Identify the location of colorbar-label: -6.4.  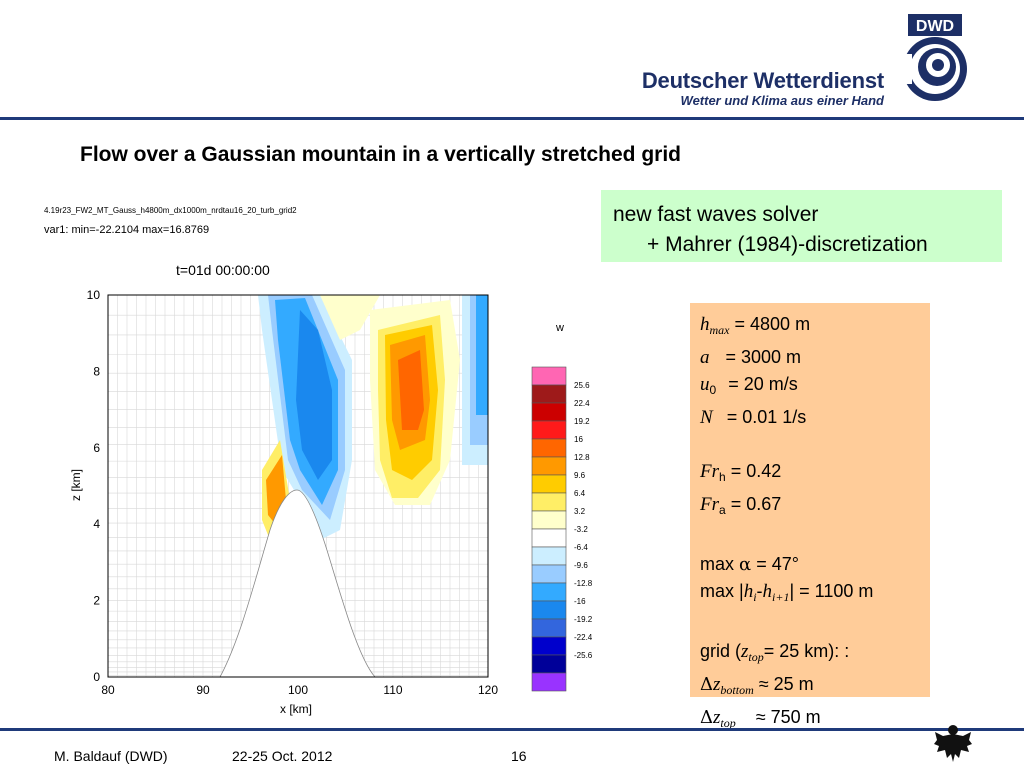
(581, 547).